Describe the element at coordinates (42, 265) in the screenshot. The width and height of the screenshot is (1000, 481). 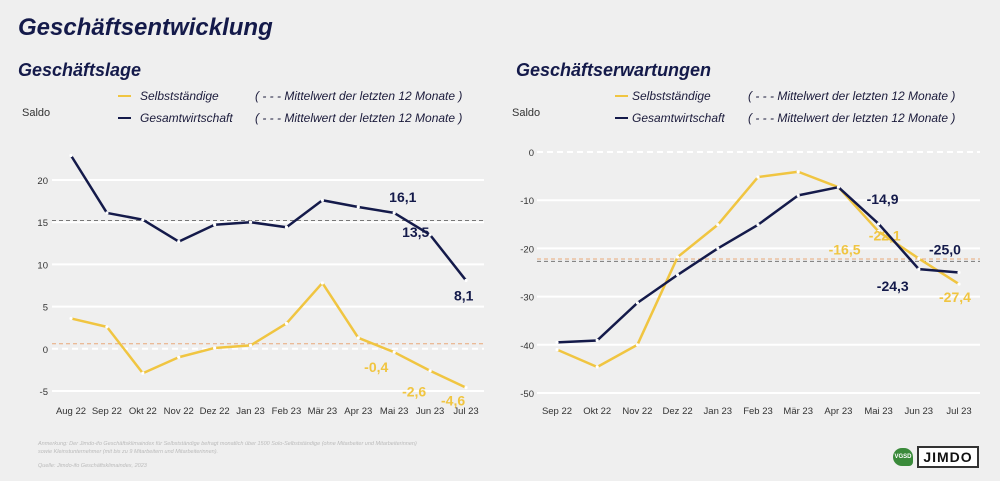
I see `y-tick-label: 10` at that location.